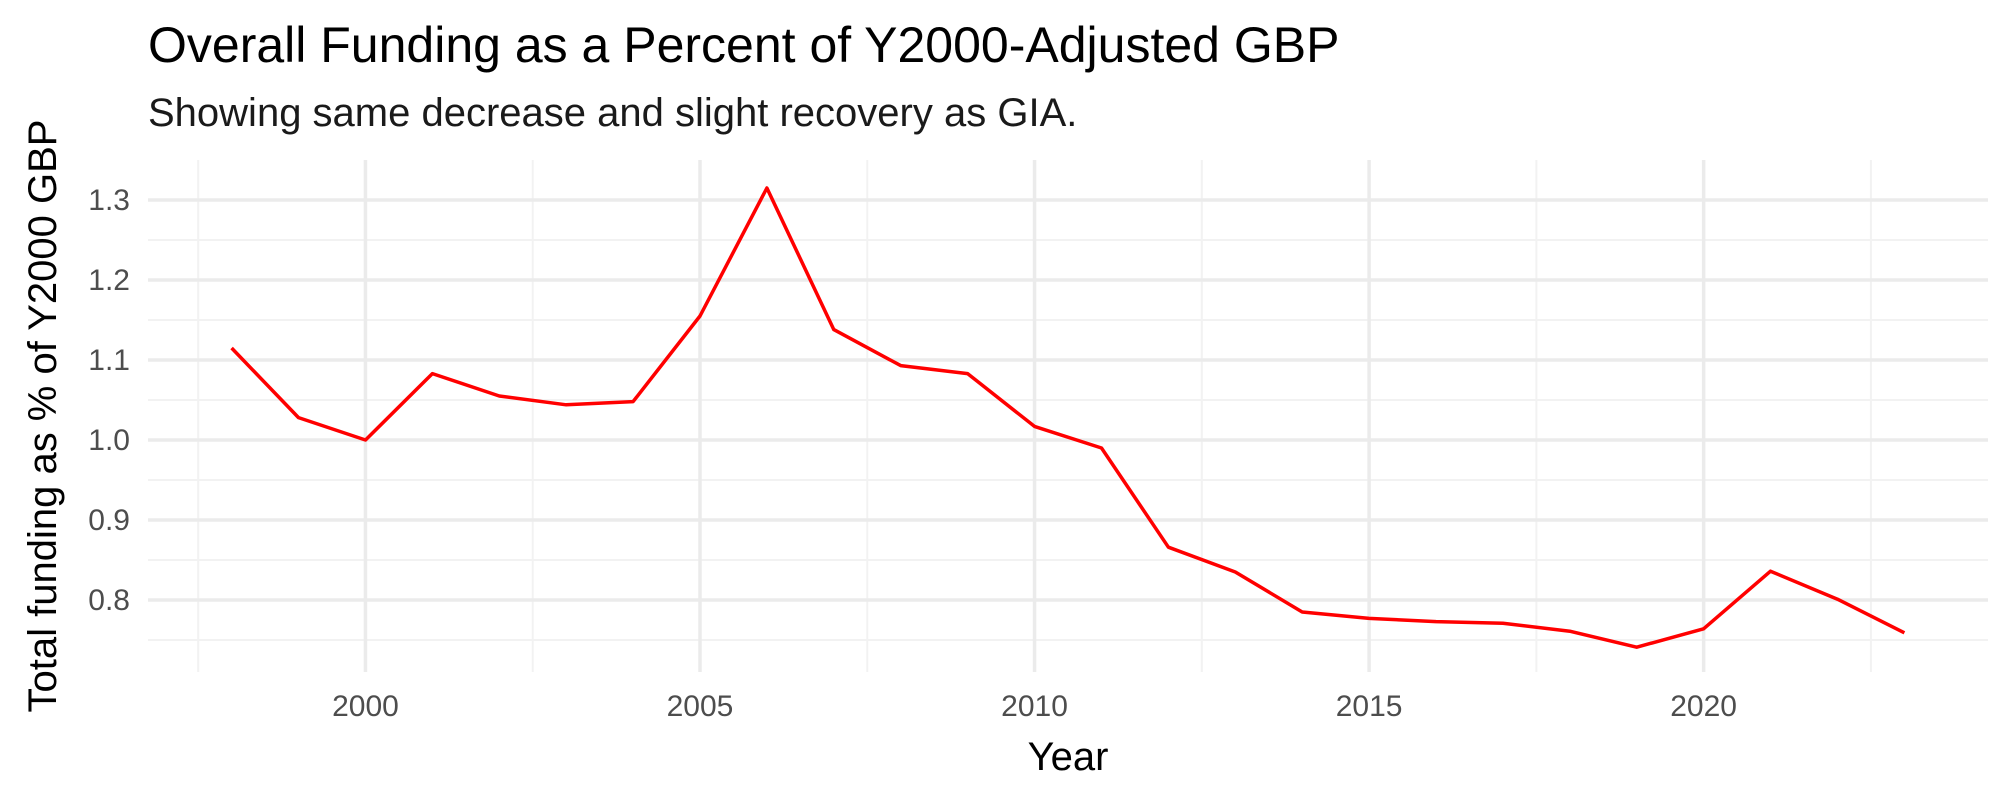 This screenshot has height=800, width=2000. What do you see at coordinates (43, 416) in the screenshot?
I see `y-axis-title: Total funding as % of Y2000 GBP` at bounding box center [43, 416].